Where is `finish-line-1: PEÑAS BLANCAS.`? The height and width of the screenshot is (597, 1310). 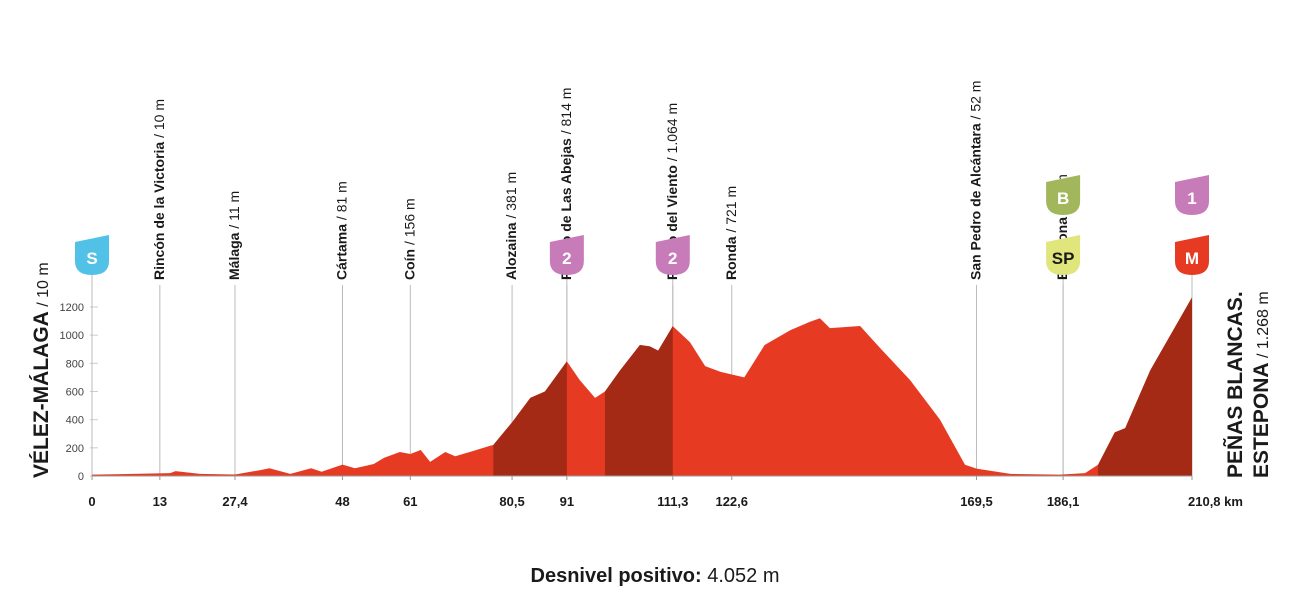
finish-line-1: PEÑAS BLANCAS. is located at coordinates (1235, 384).